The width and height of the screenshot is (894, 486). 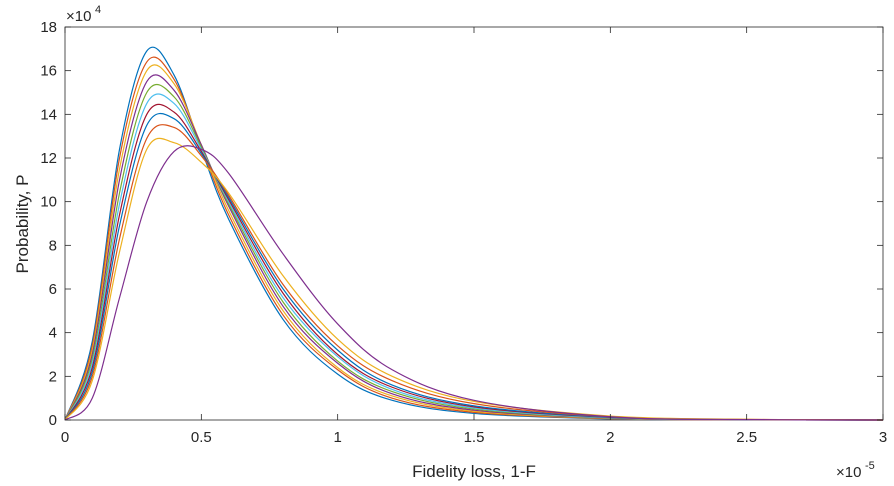 What do you see at coordinates (78, 16) in the screenshot?
I see `y-exponent-base: ×10` at bounding box center [78, 16].